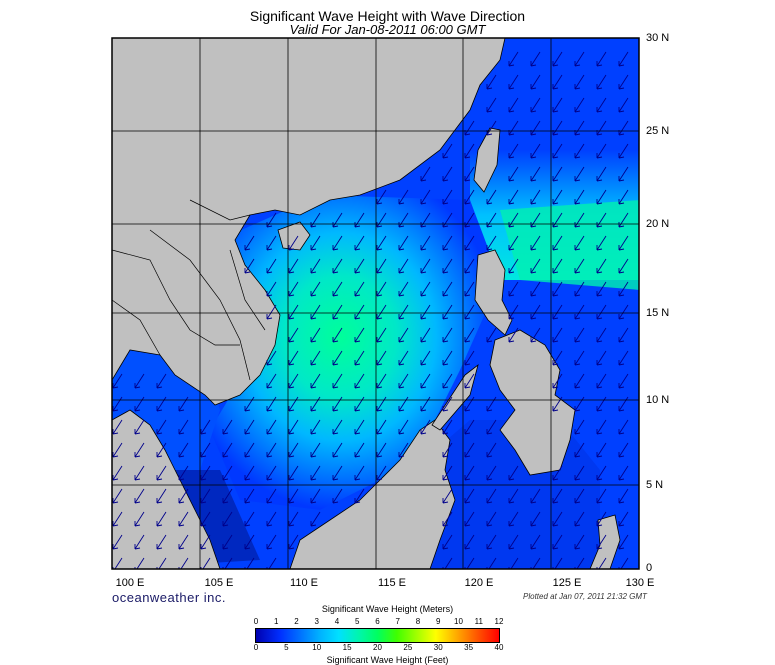  What do you see at coordinates (219, 583) in the screenshot?
I see `x-tick-105e: 105 E` at bounding box center [219, 583].